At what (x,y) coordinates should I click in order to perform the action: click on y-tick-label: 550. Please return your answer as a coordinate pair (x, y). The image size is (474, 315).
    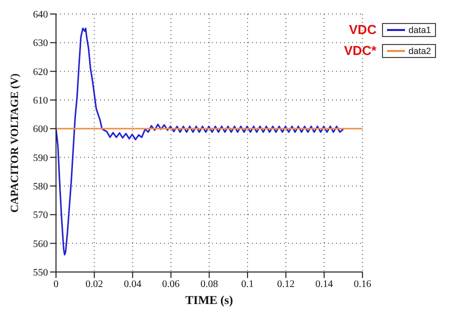
    Looking at the image, I should click on (40, 273).